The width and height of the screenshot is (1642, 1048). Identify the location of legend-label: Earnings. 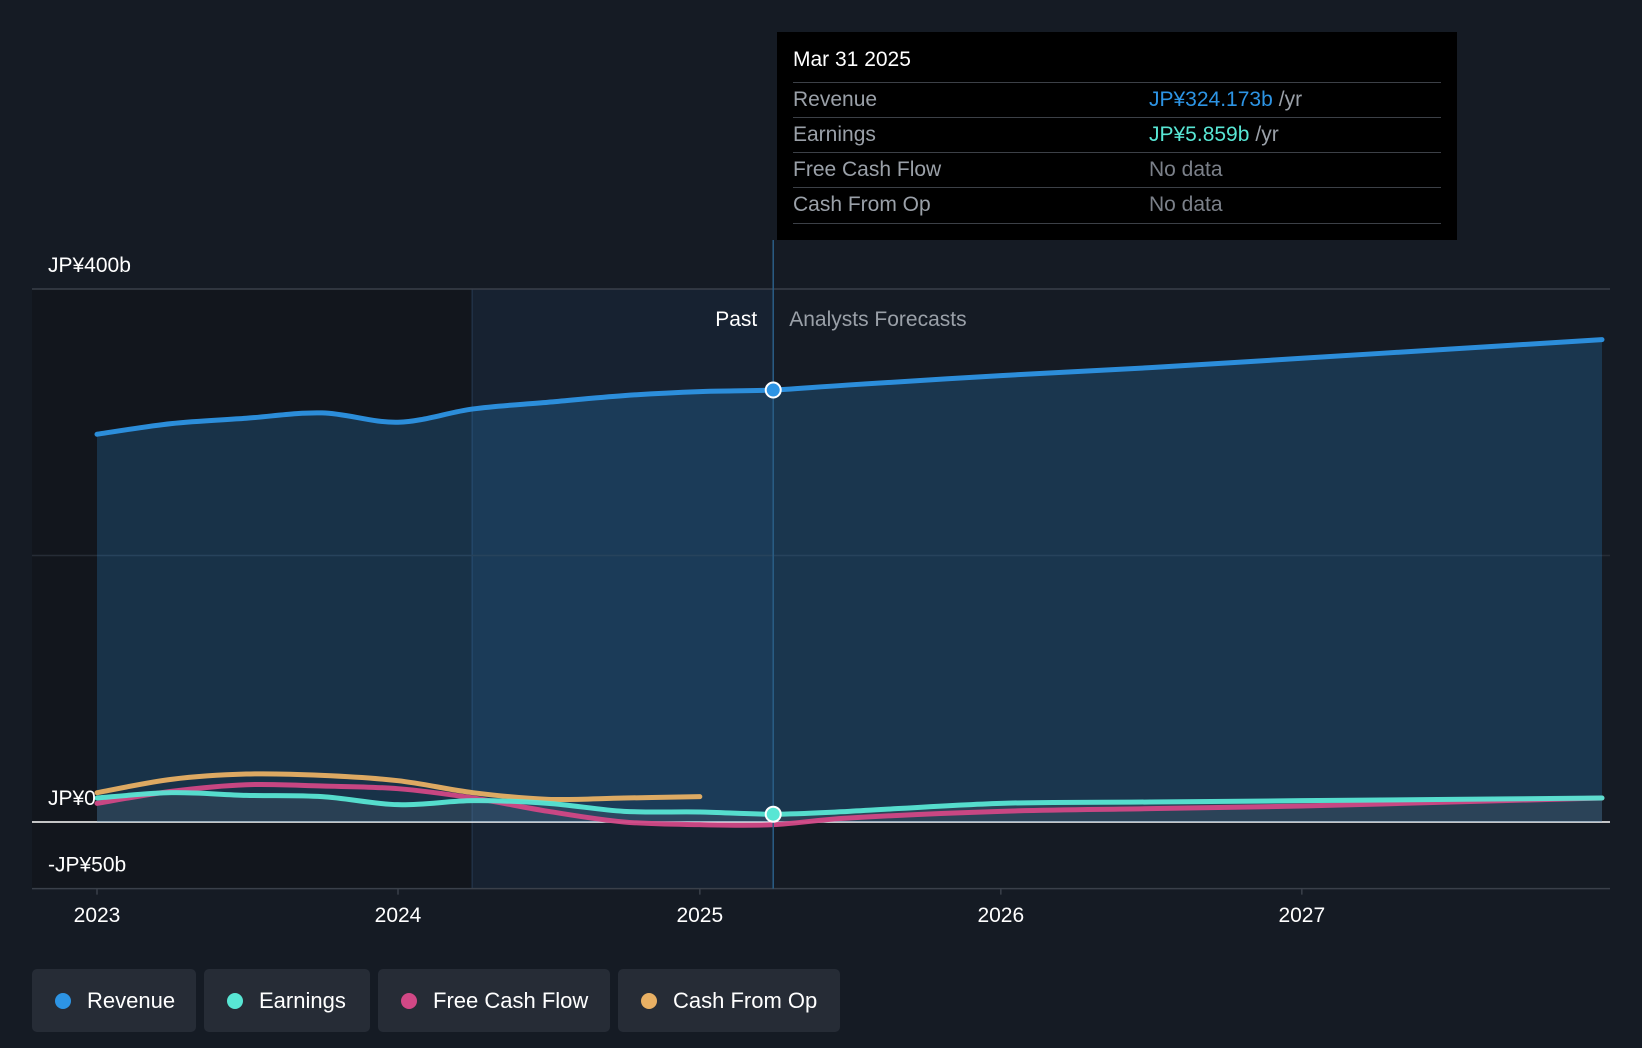
(302, 1000).